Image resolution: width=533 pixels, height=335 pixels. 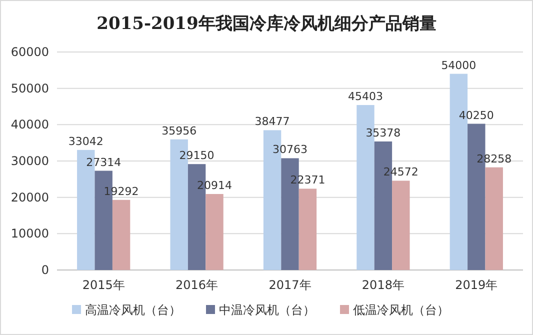 I want to click on data-label: 35378, so click(x=383, y=133).